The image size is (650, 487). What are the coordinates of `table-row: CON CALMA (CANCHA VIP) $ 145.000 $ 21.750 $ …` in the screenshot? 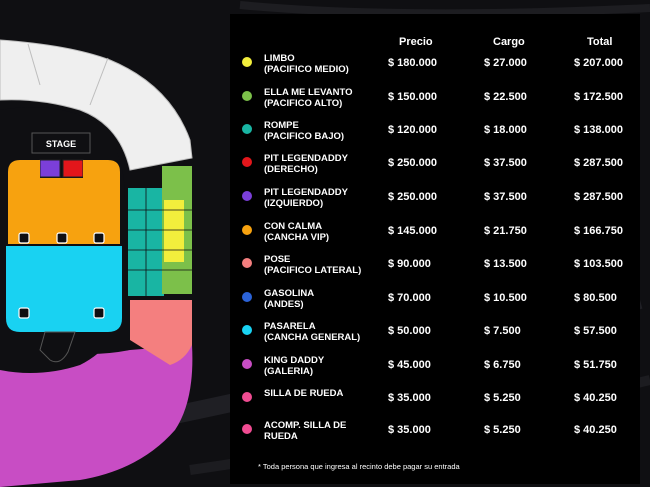 It's located at (435, 237).